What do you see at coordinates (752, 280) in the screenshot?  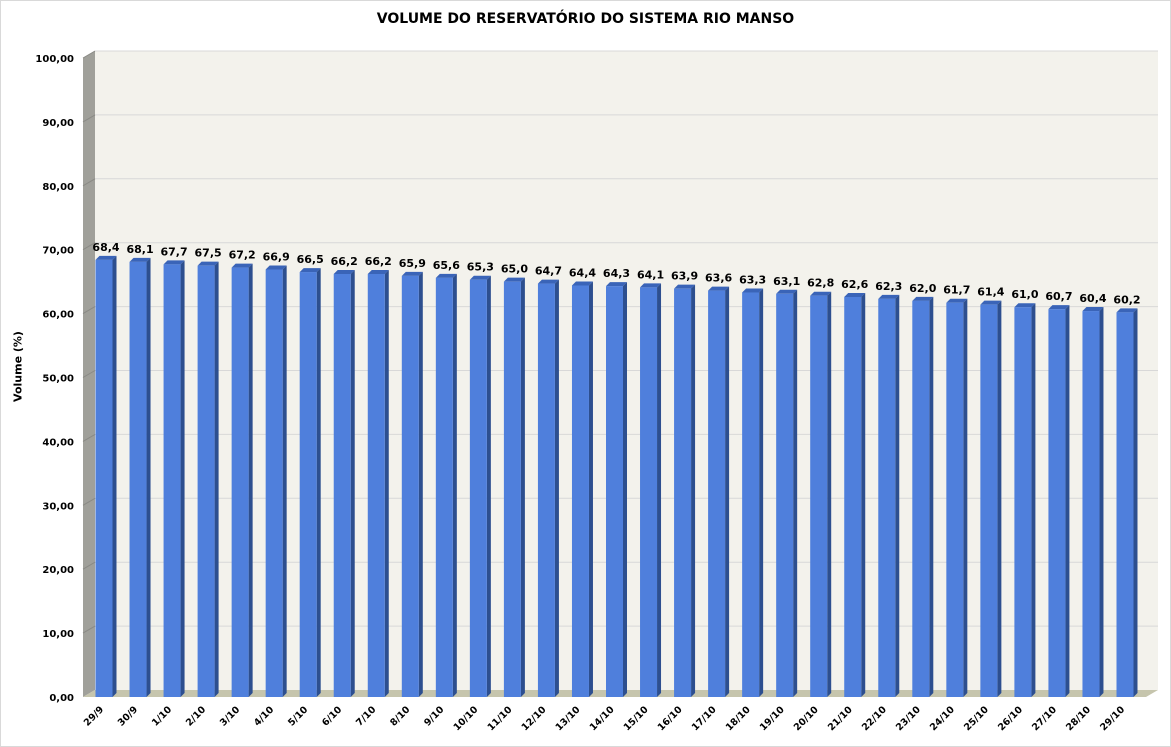 I see `data-label: 63,3` at bounding box center [752, 280].